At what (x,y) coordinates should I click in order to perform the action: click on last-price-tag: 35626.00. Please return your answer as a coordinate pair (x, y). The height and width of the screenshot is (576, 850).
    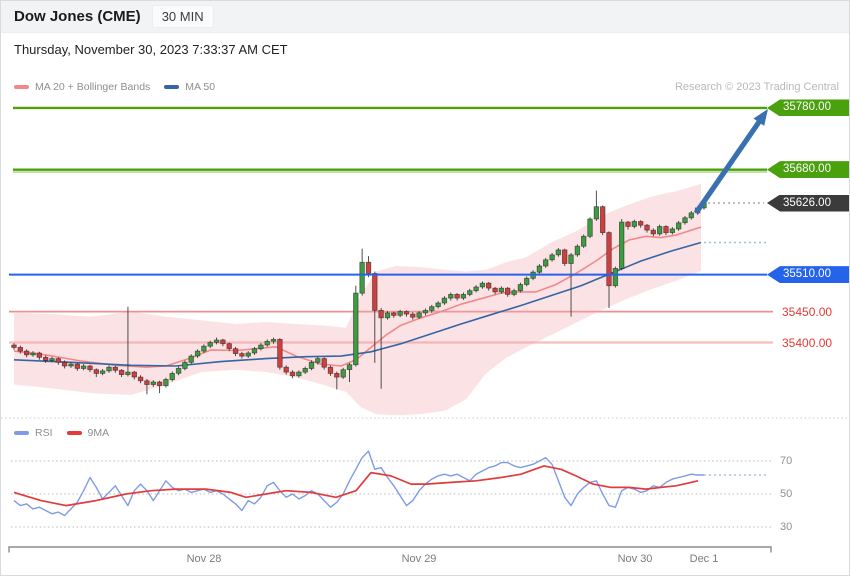
    Looking at the image, I should click on (808, 203).